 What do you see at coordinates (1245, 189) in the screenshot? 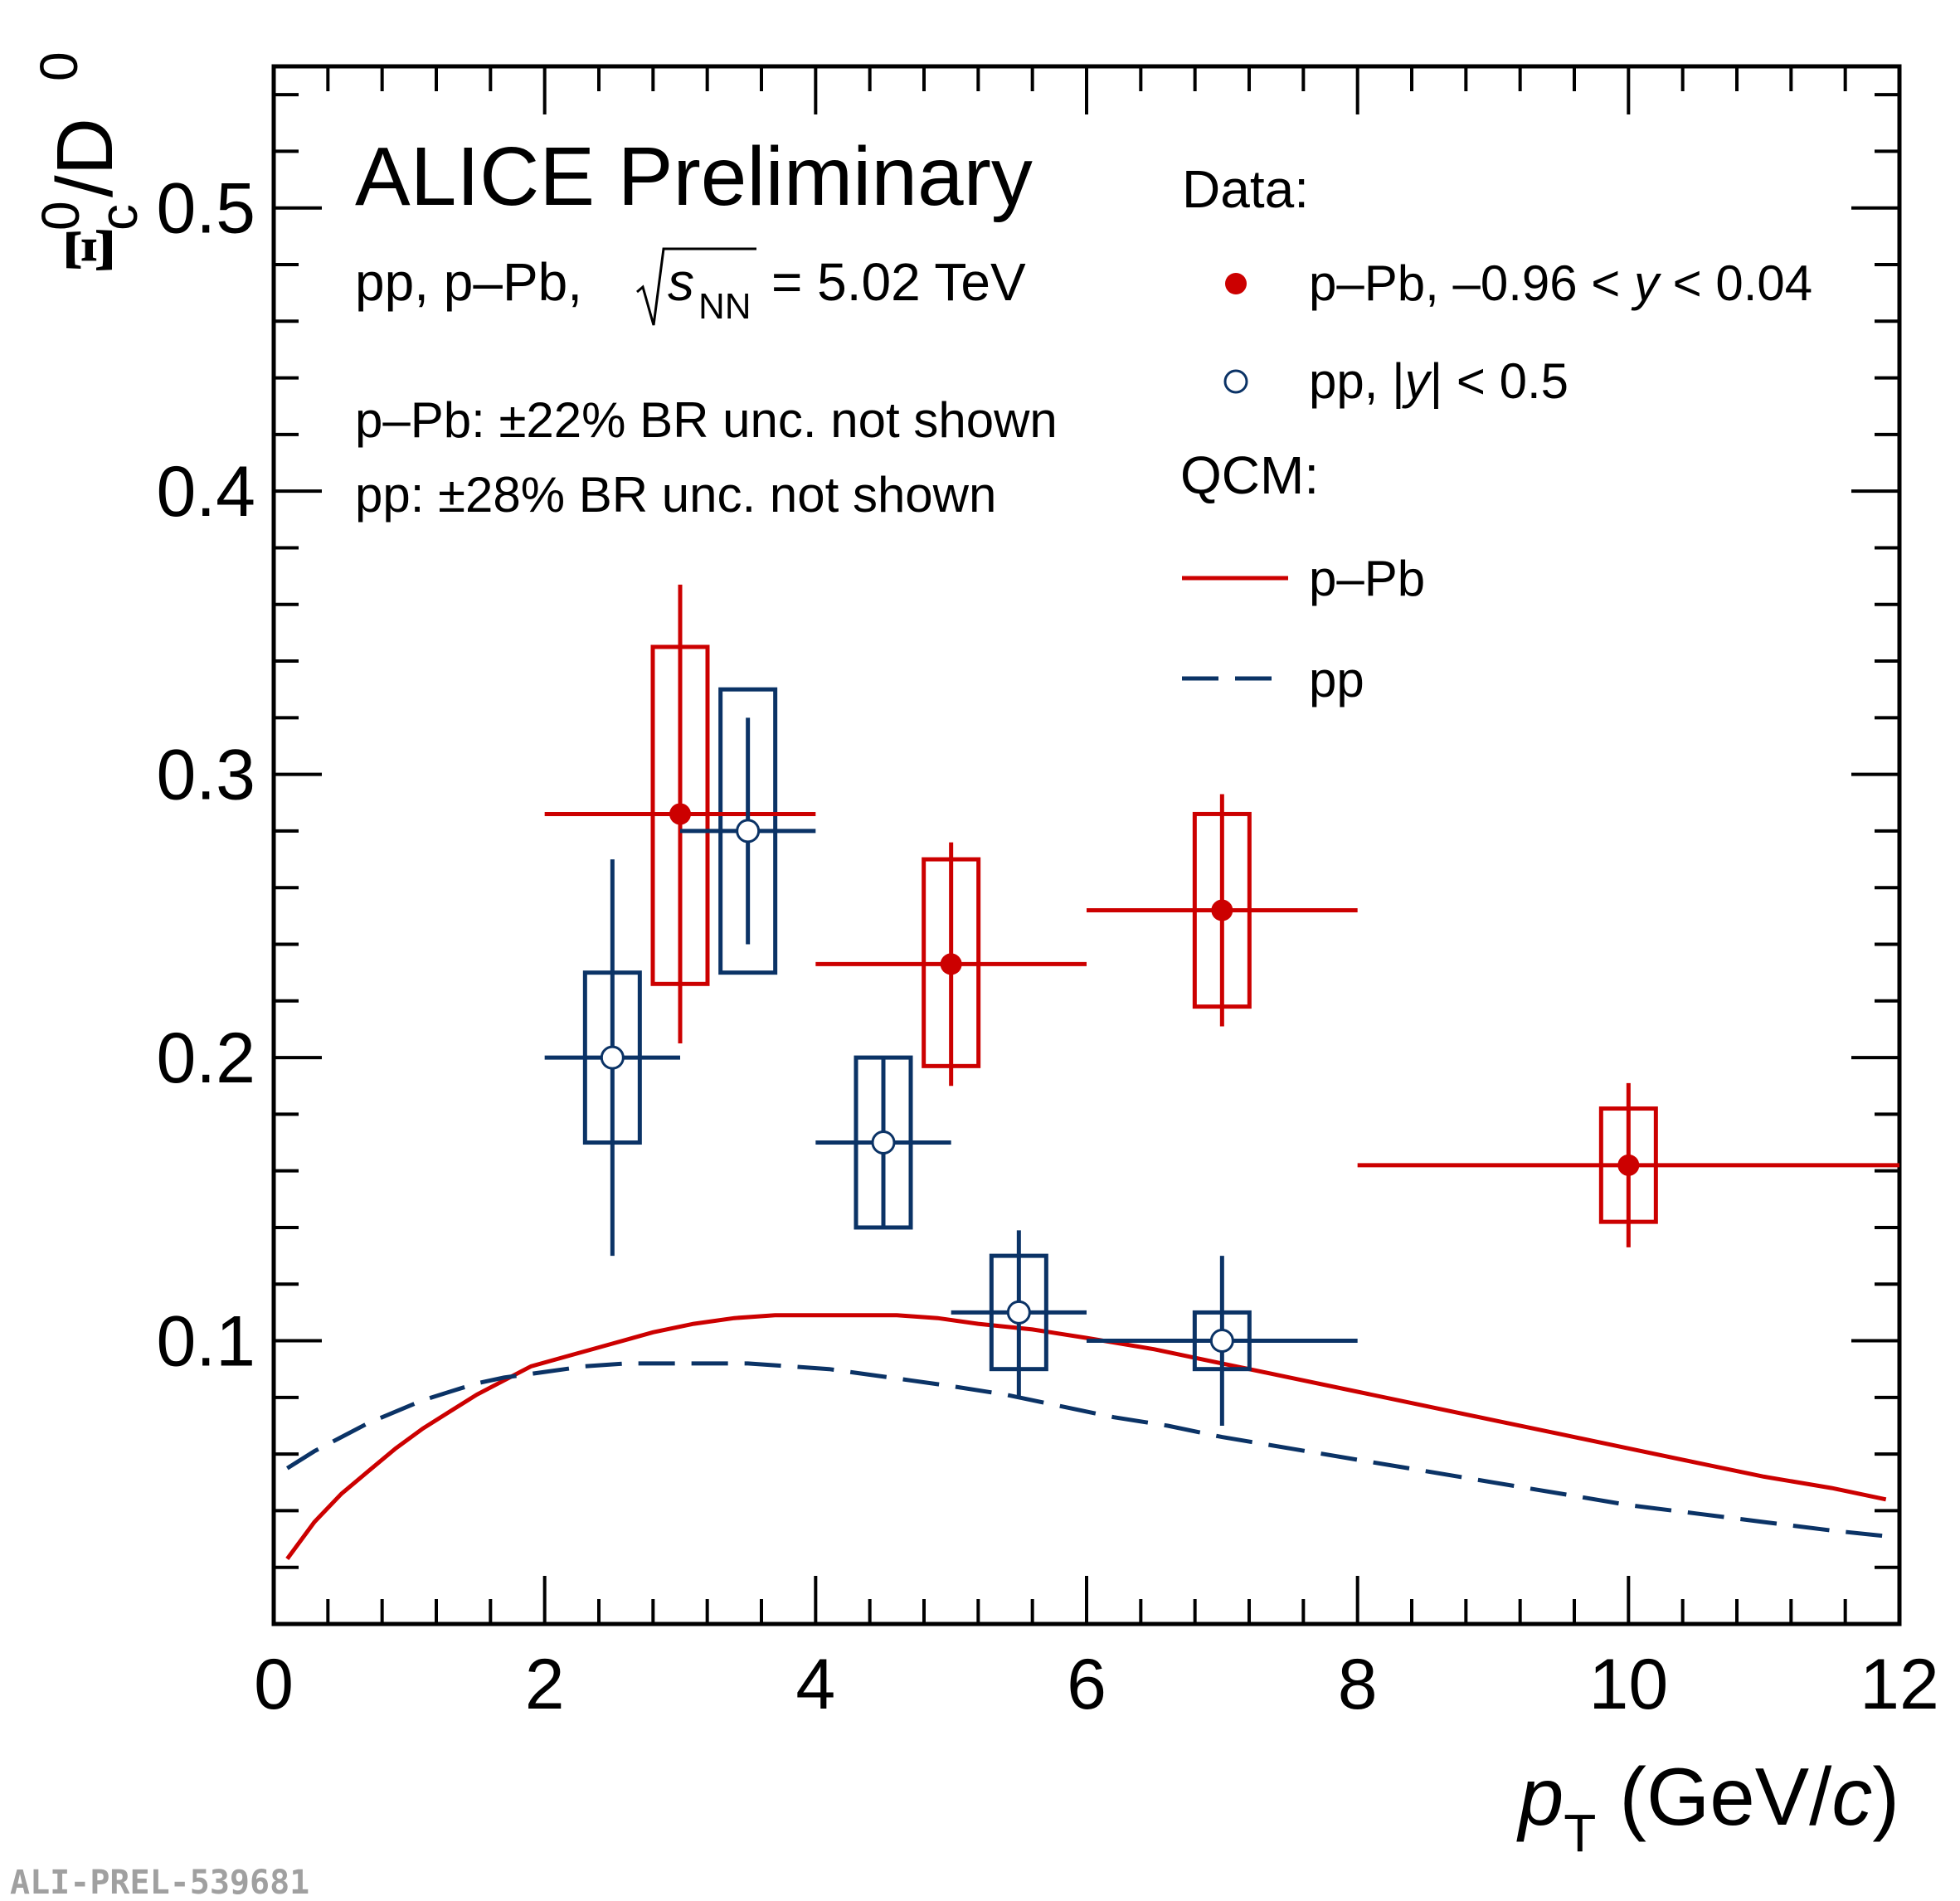
I see `legend-data-header: Data:` at bounding box center [1245, 189].